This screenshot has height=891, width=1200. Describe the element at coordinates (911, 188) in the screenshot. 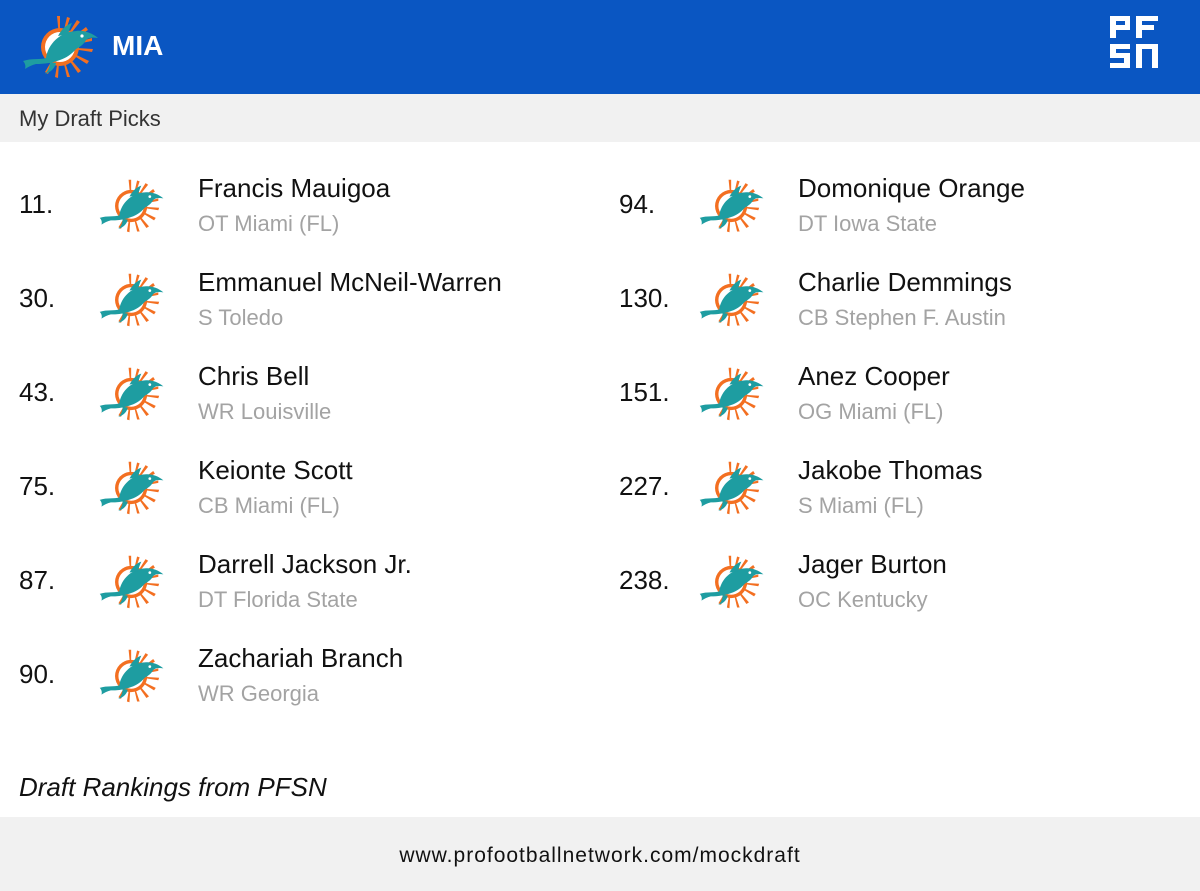

I see `player-name: Domonique Orange` at that location.